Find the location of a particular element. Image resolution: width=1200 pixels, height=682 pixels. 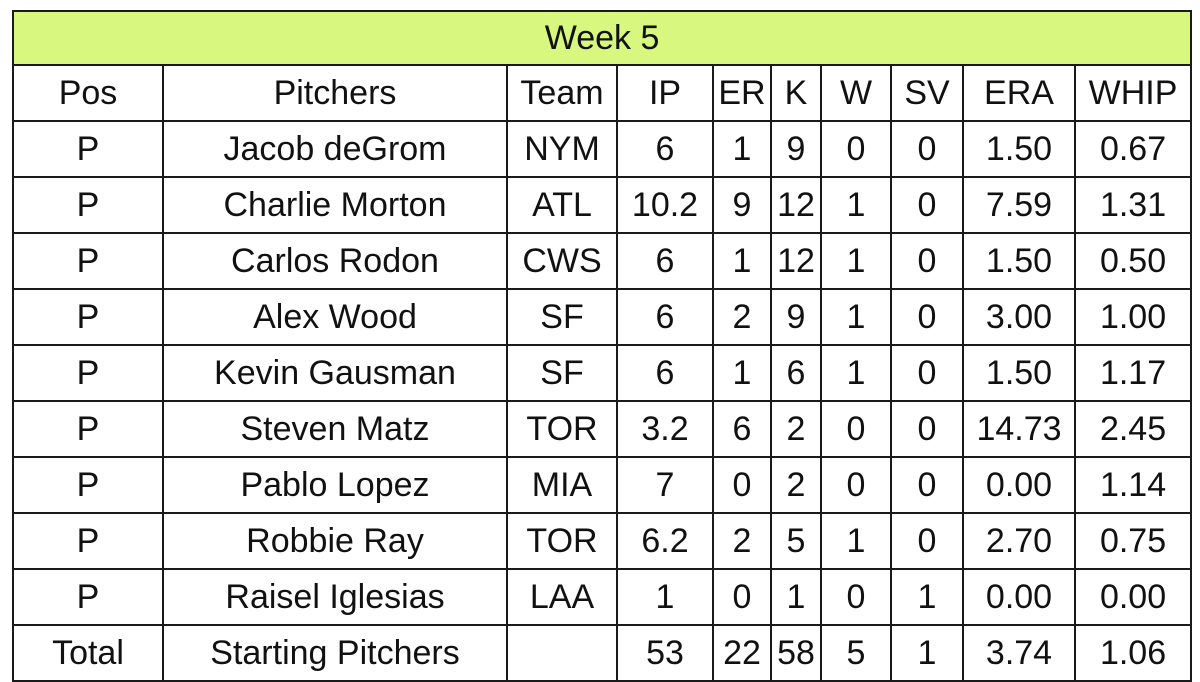

table-row: P Jacob deGrom NYM 6 1 9 0 0 1.50 0.67 is located at coordinates (602, 149).